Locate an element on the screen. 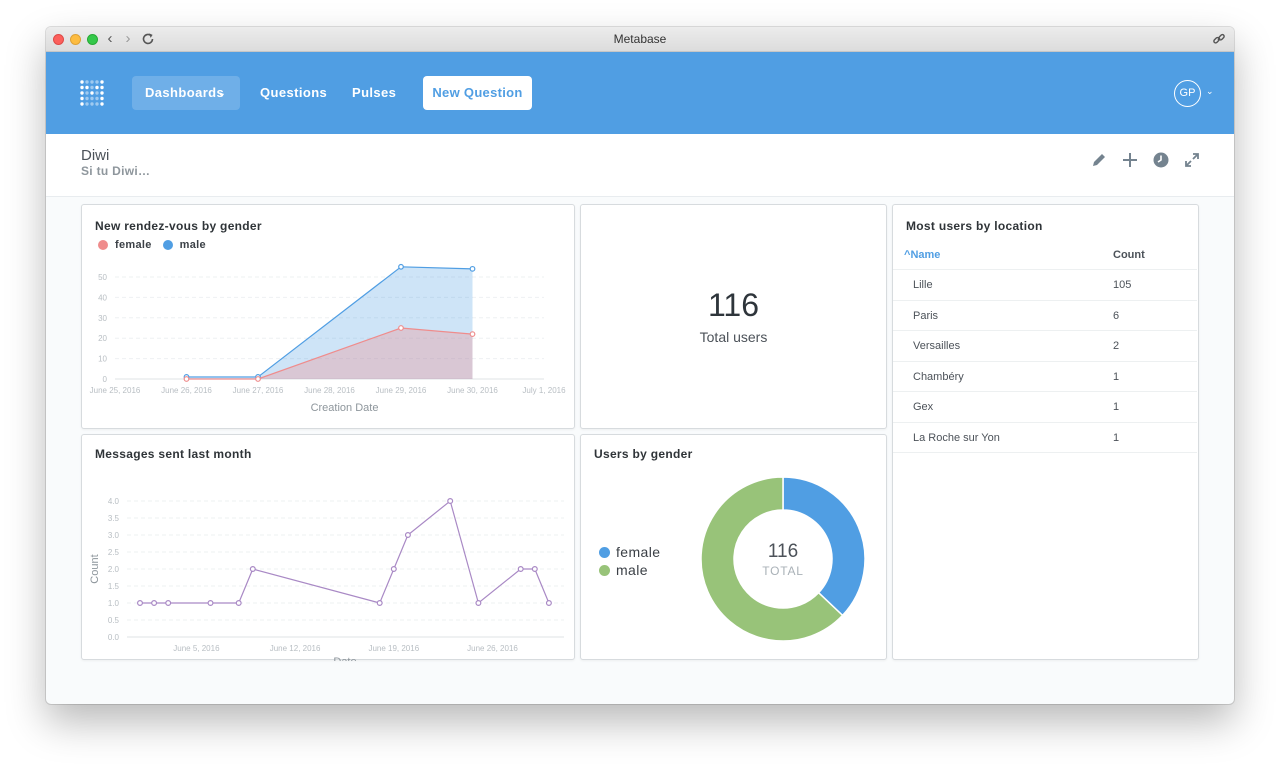 The image size is (1280, 770). close-window-button is located at coordinates (58, 39).